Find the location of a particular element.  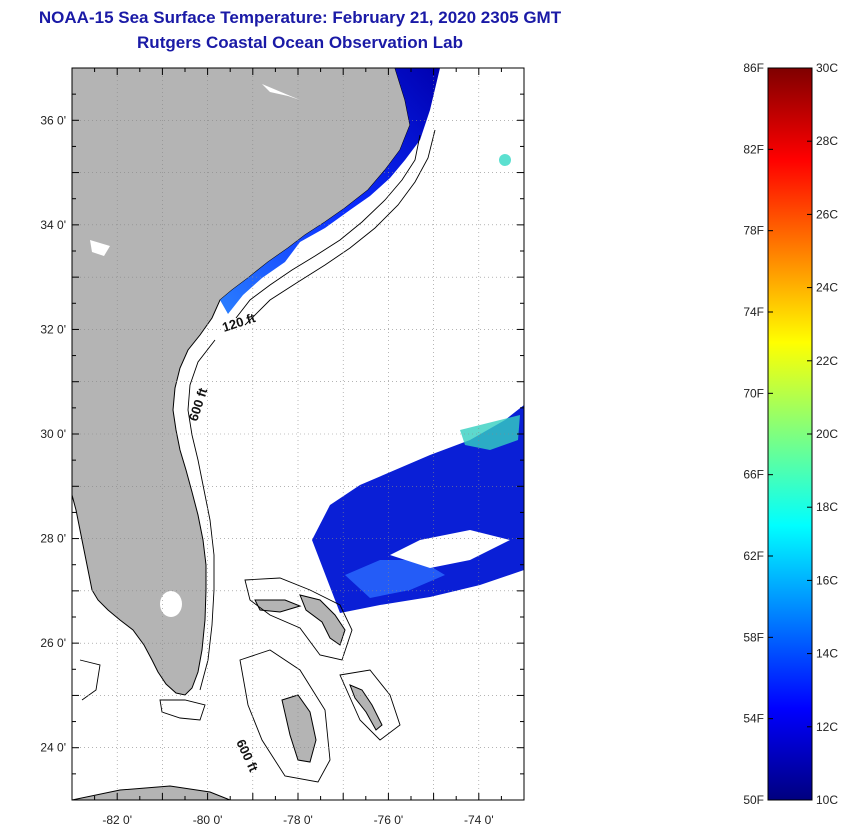

colorbar-f-label: 62F is located at coordinates (753, 556).